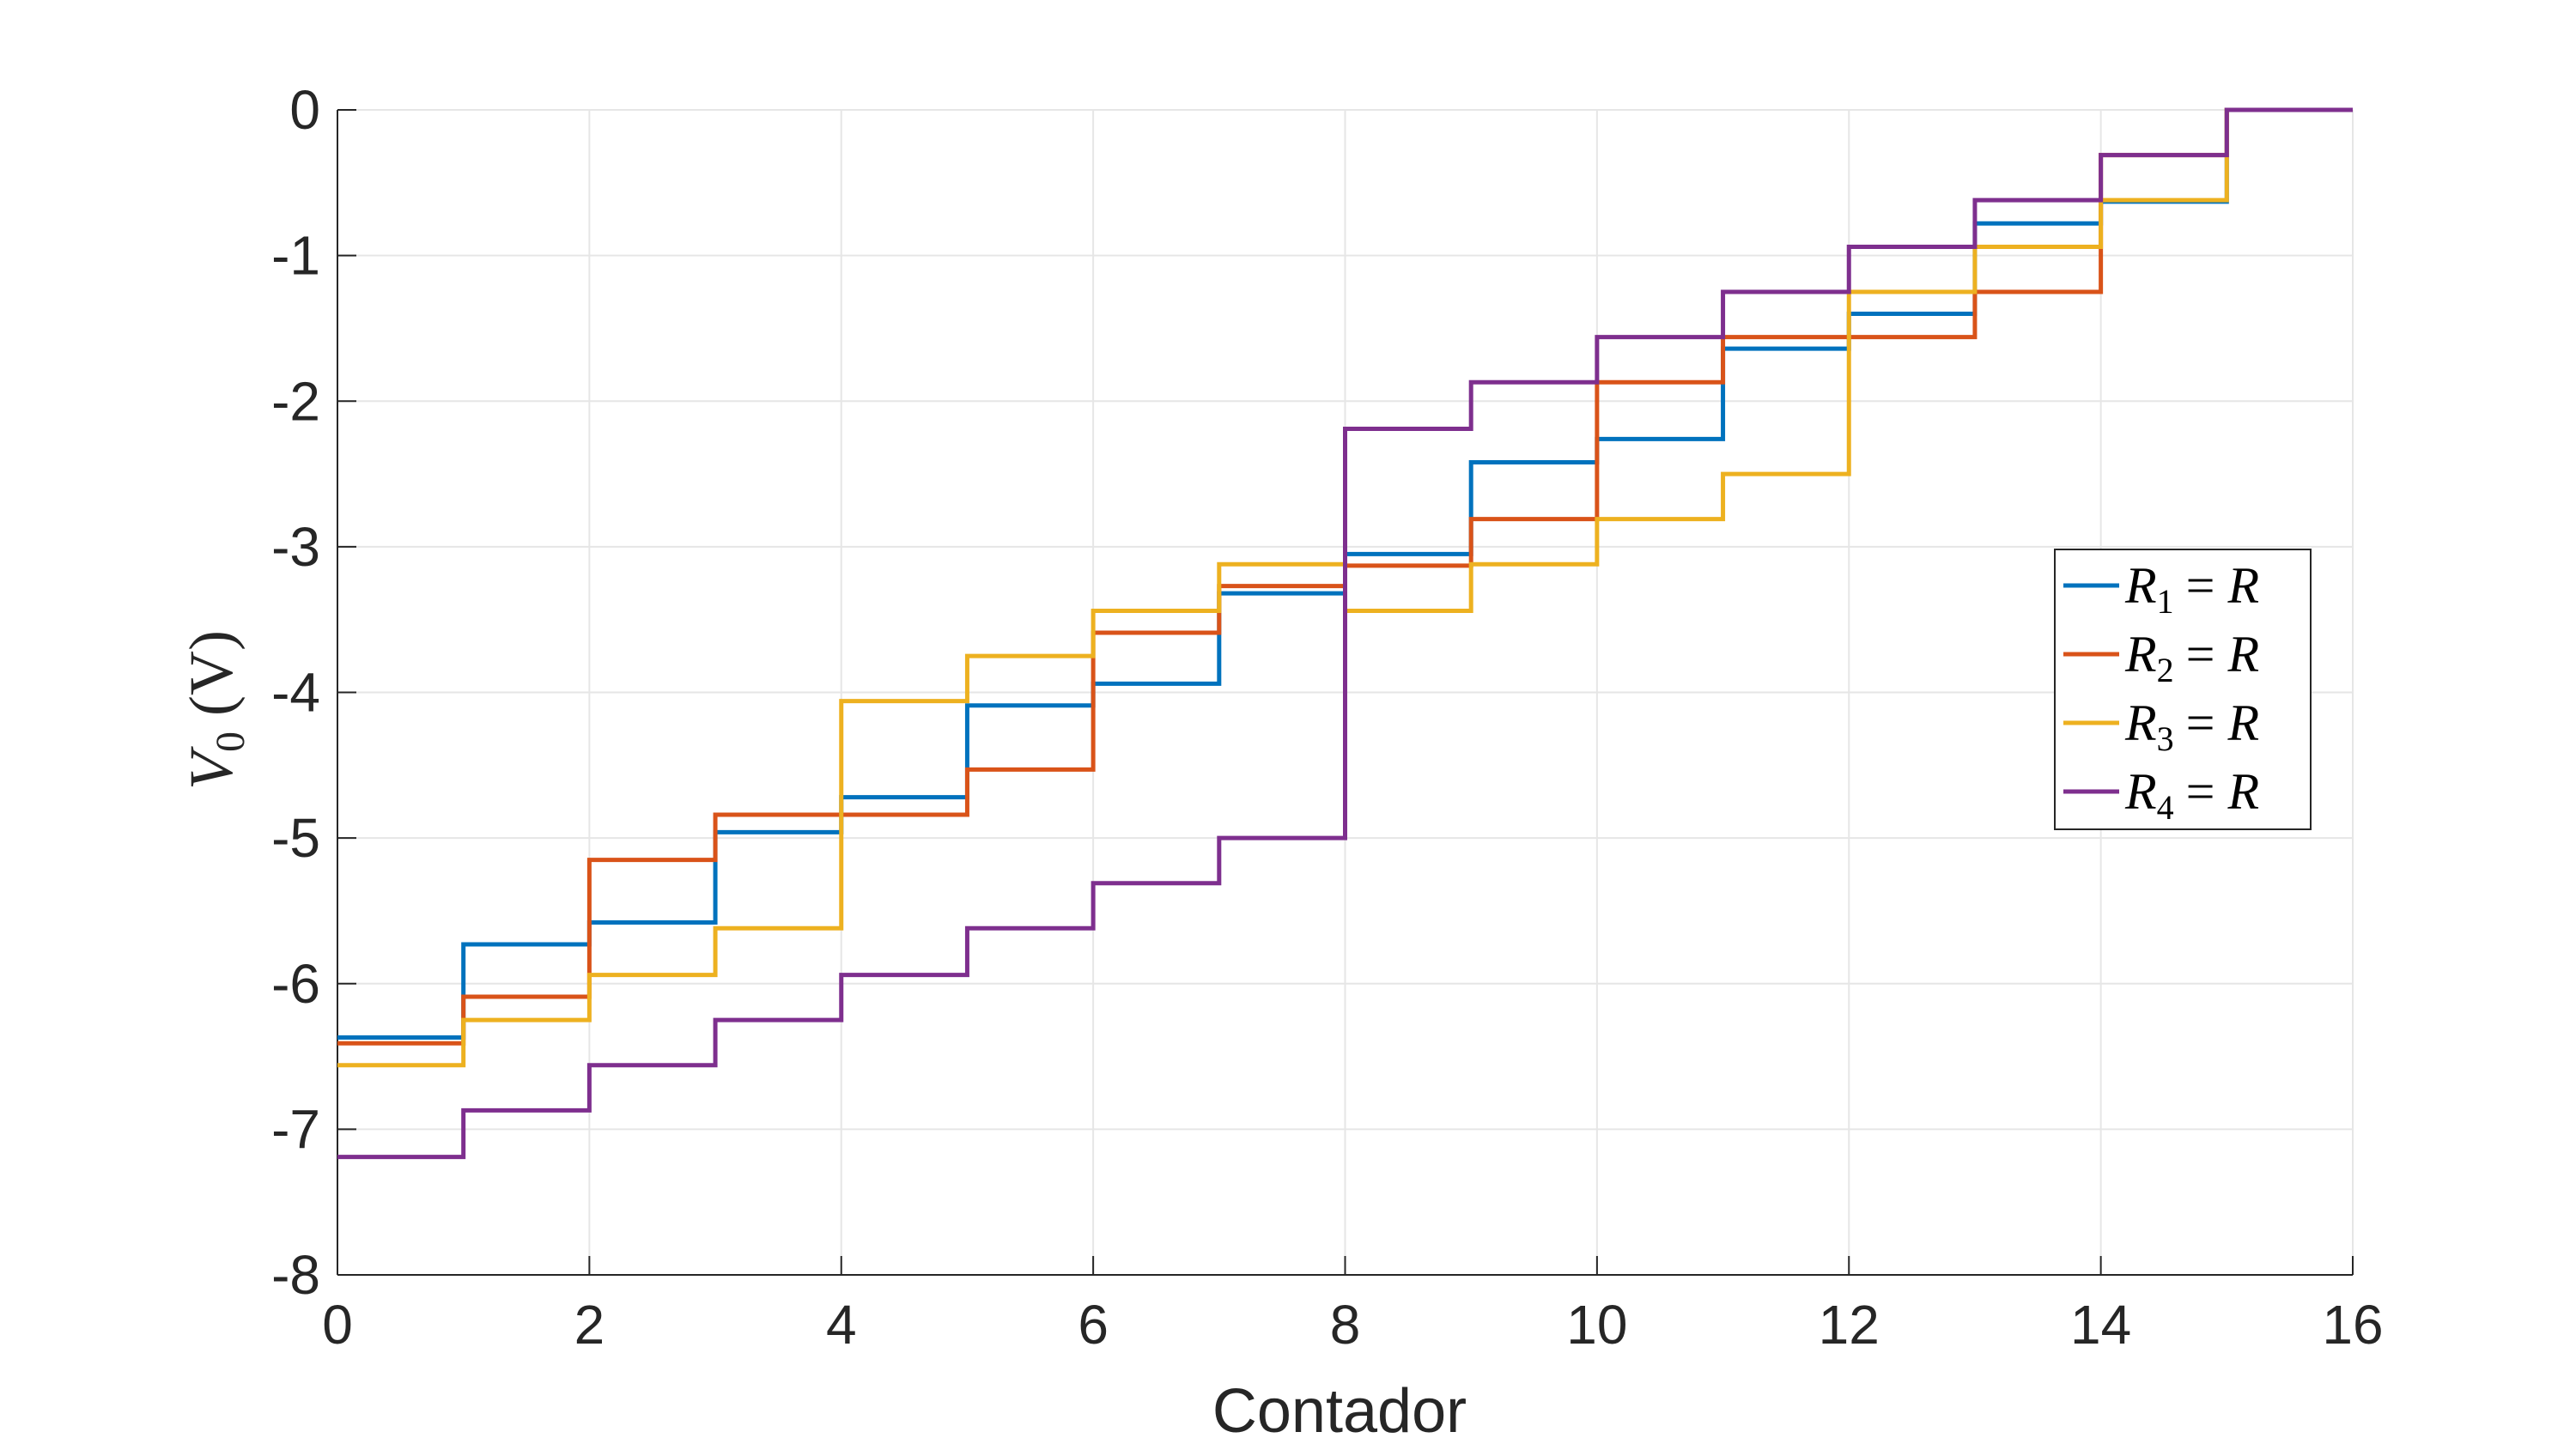 This screenshot has width=2576, height=1438. Describe the element at coordinates (1093, 1325) in the screenshot. I see `x-tick-label-3: 6` at that location.